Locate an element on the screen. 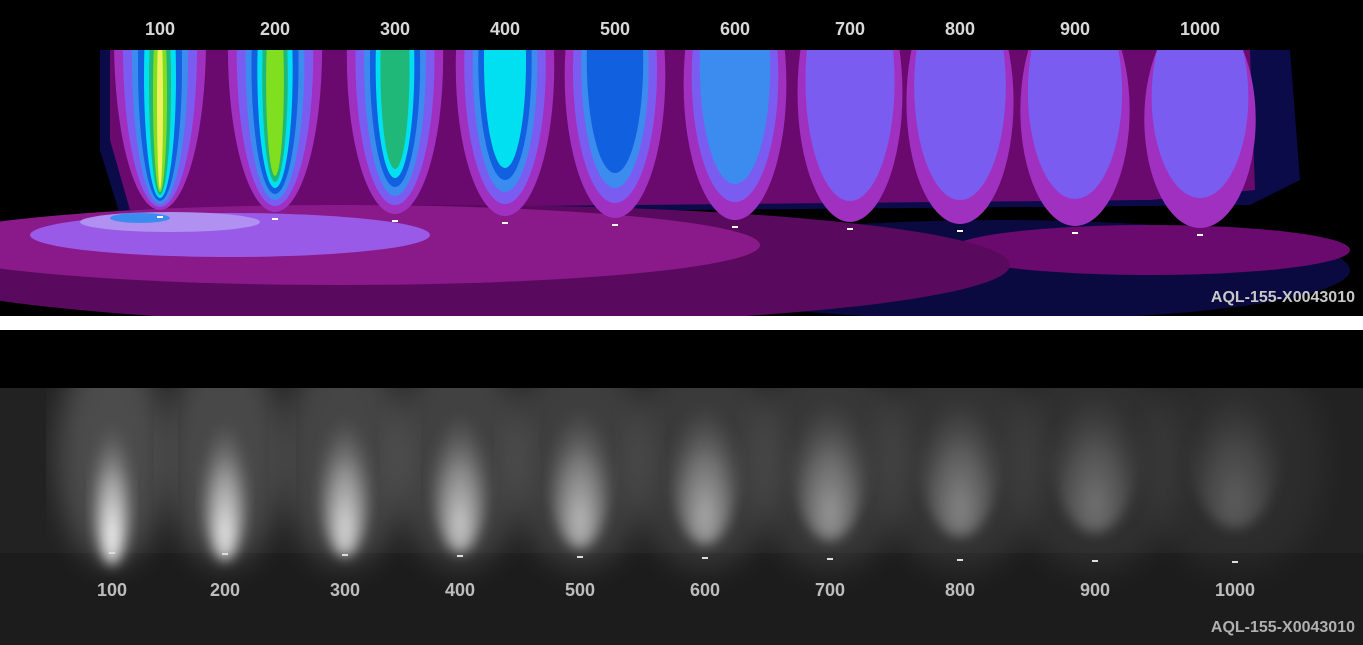  floor is located at coordinates (681, 599).